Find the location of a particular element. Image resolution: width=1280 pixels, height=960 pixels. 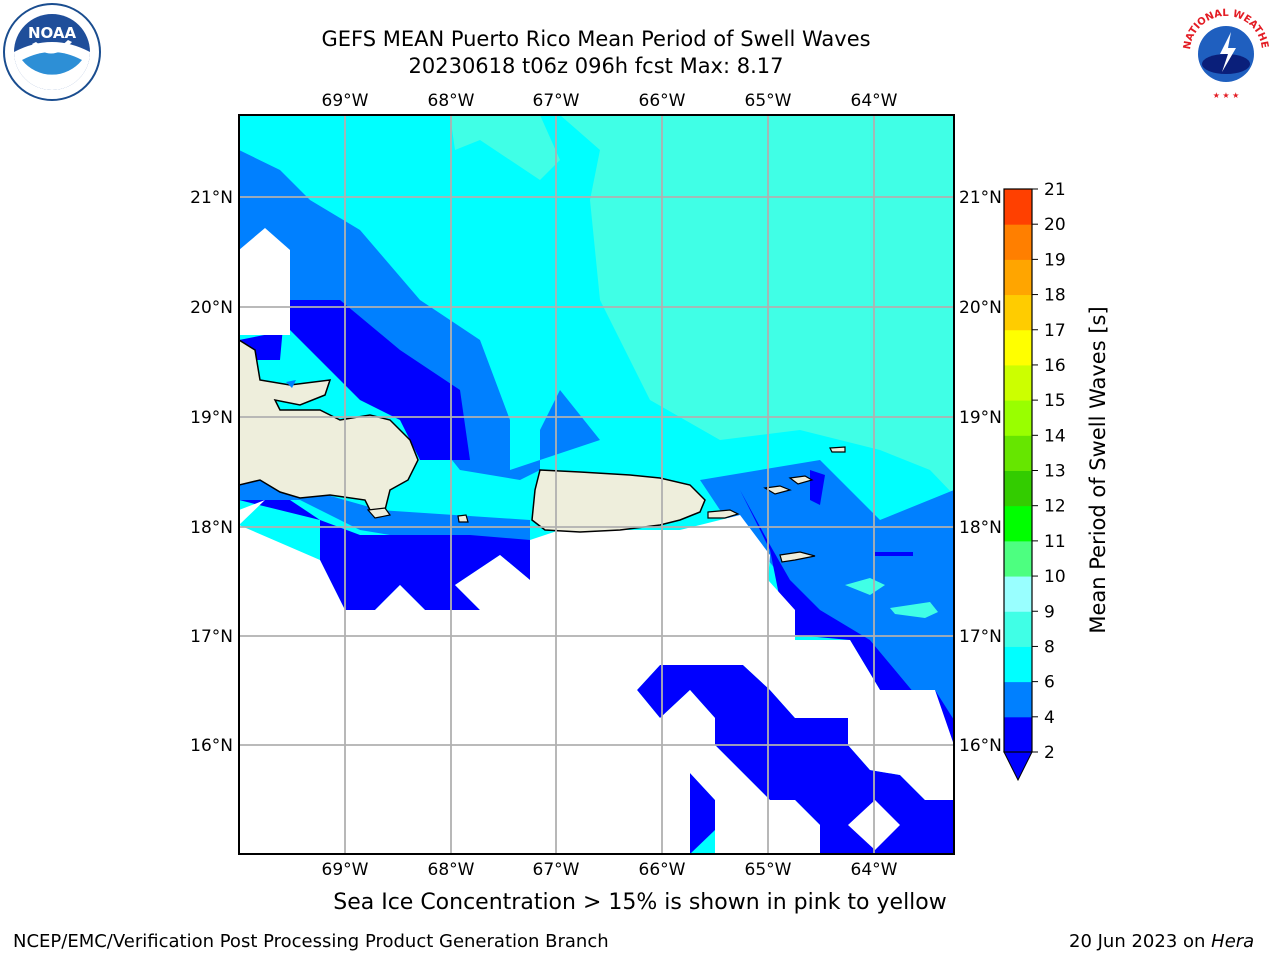

colorbar-title: Mean Period of Swell Waves [s] is located at coordinates (1098, 469).